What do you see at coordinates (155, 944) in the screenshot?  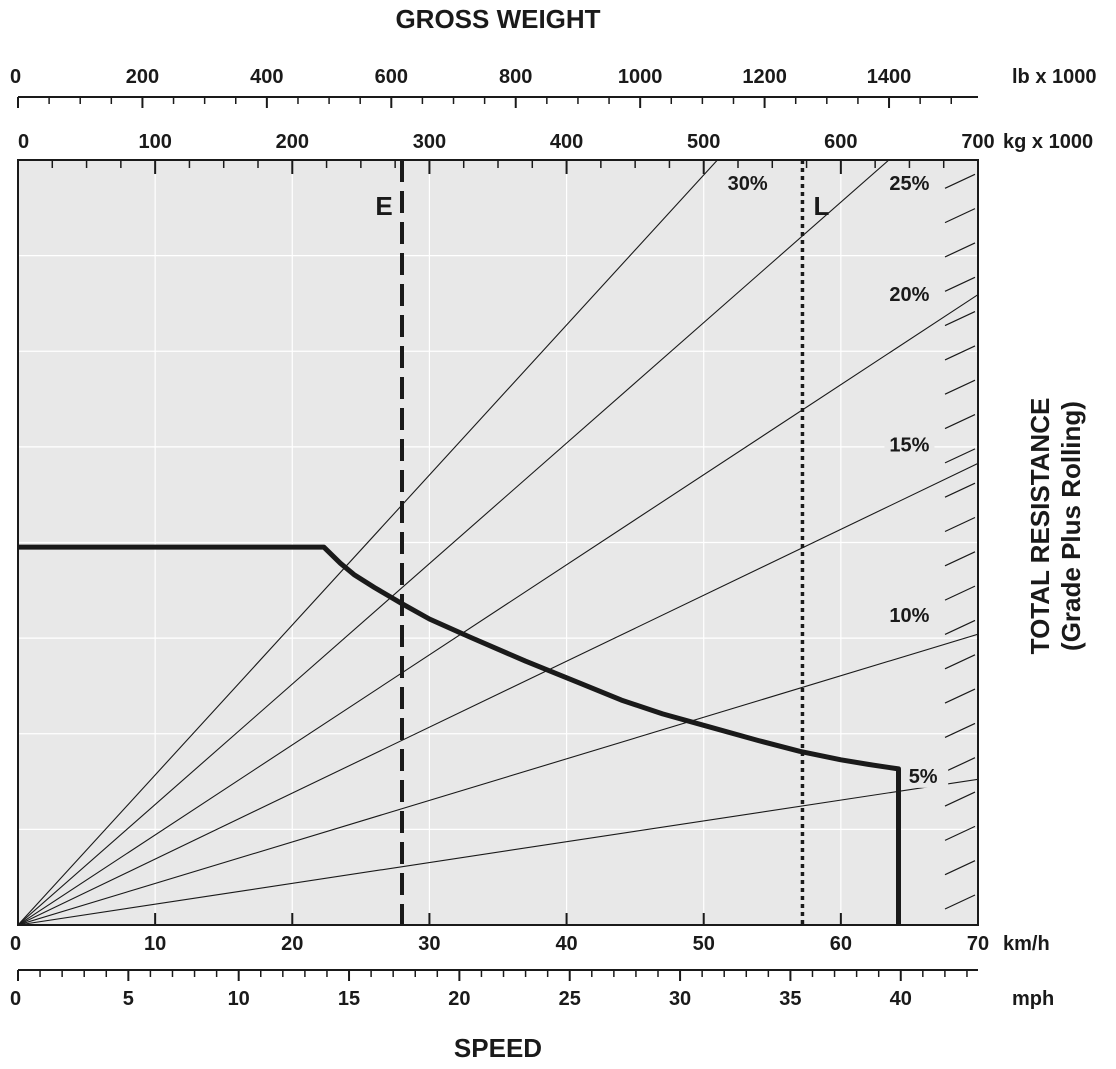 I see `kmh-tick-label: 10` at bounding box center [155, 944].